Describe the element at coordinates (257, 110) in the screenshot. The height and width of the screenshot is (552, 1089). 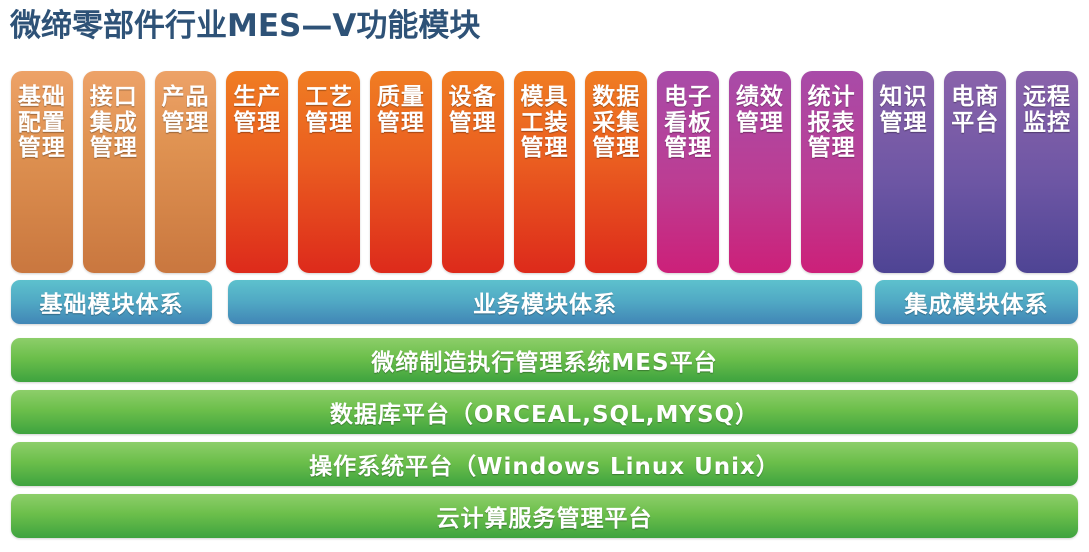
I see `module-column-label: 生产管理` at that location.